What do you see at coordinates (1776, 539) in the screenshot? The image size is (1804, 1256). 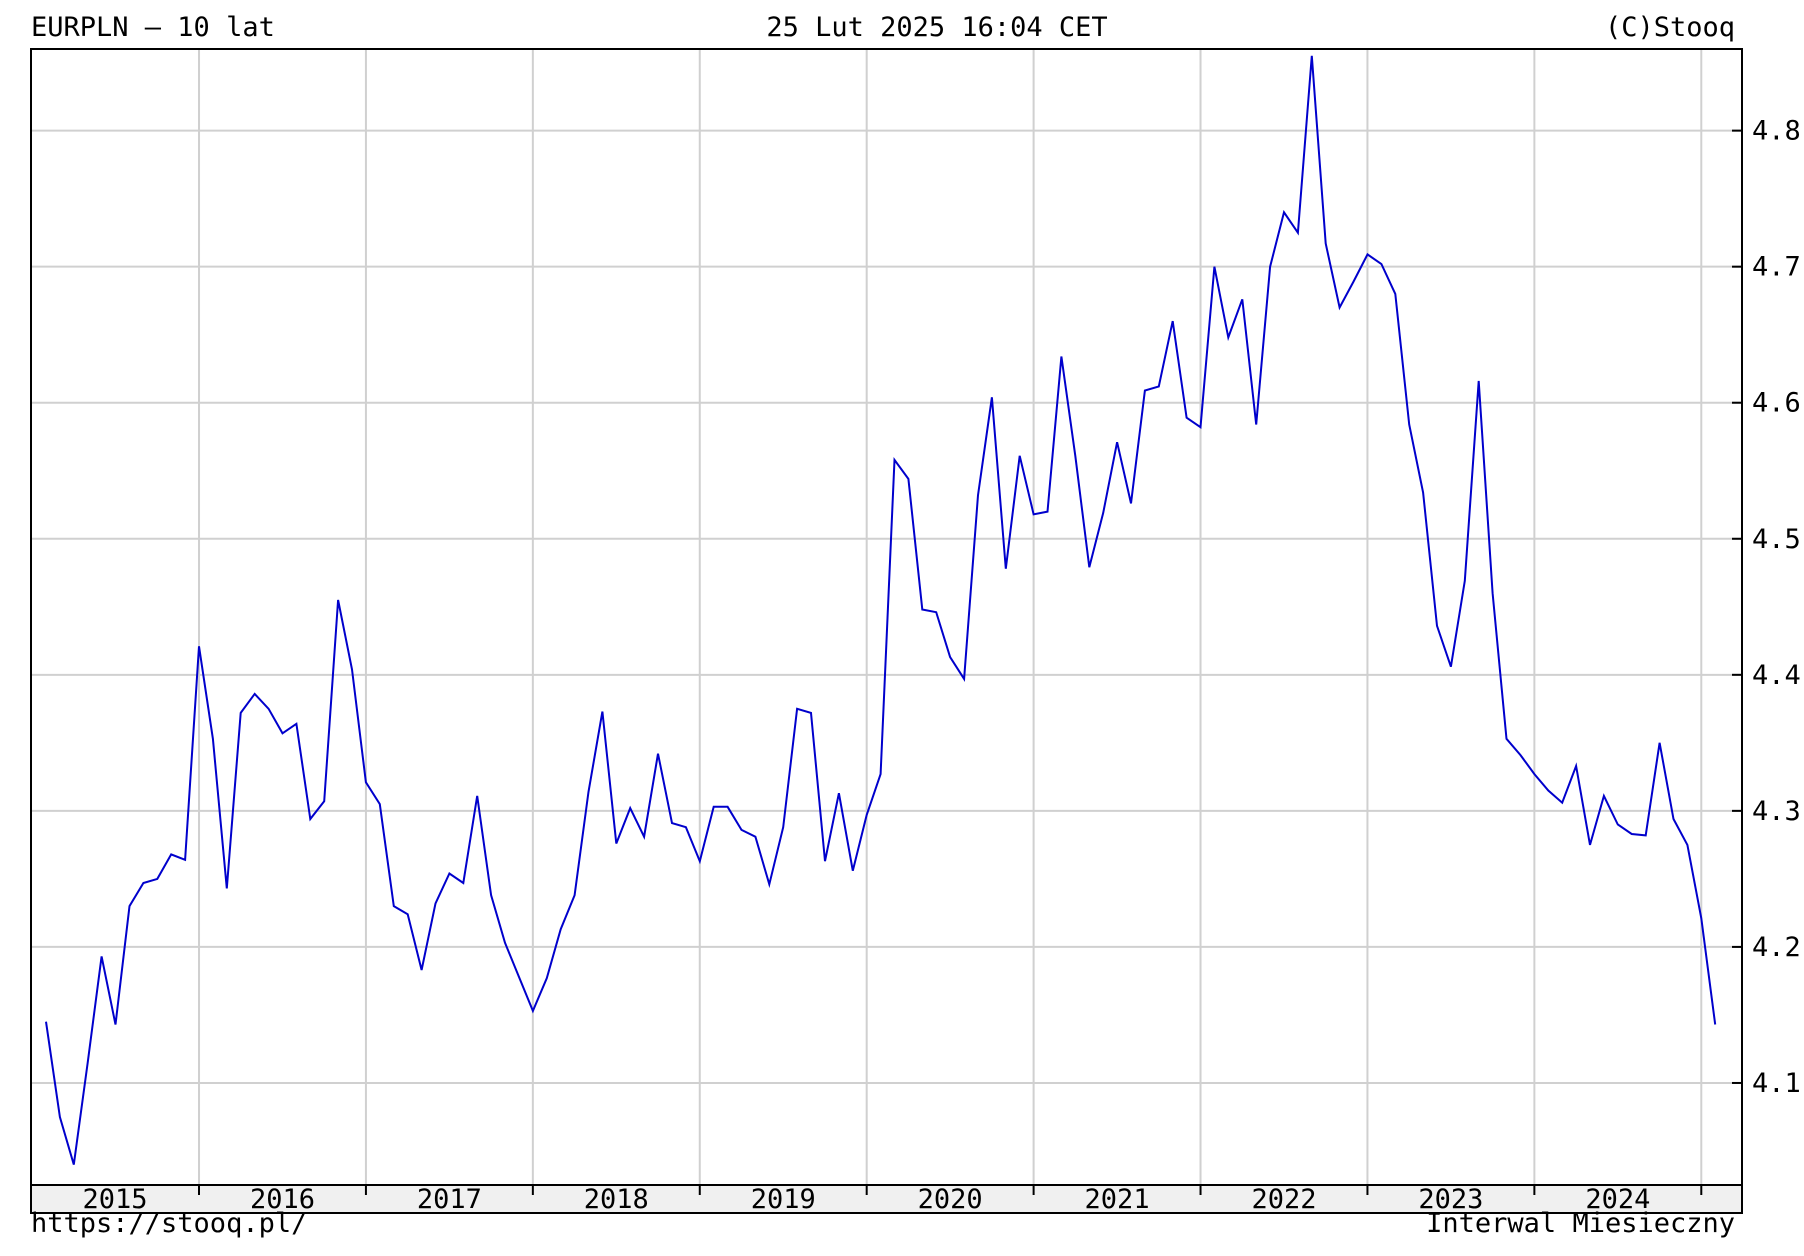 I see `y-tick-label: 4.5` at bounding box center [1776, 539].